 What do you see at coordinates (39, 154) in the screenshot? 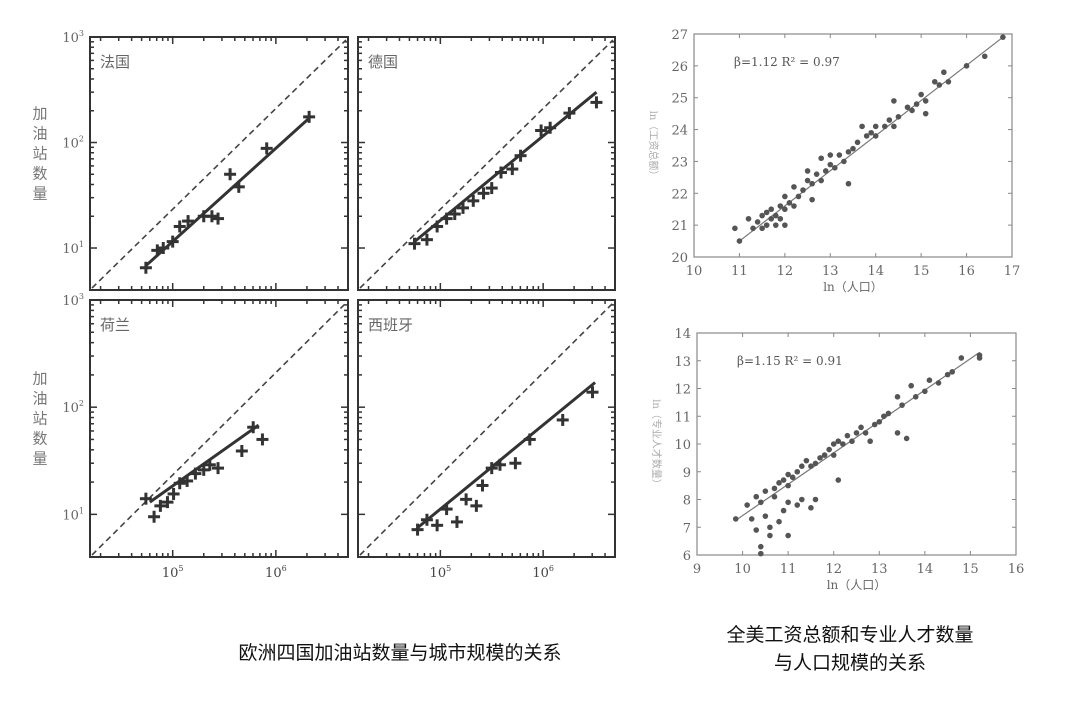
I see `y-axis-label-char: 站` at bounding box center [39, 154].